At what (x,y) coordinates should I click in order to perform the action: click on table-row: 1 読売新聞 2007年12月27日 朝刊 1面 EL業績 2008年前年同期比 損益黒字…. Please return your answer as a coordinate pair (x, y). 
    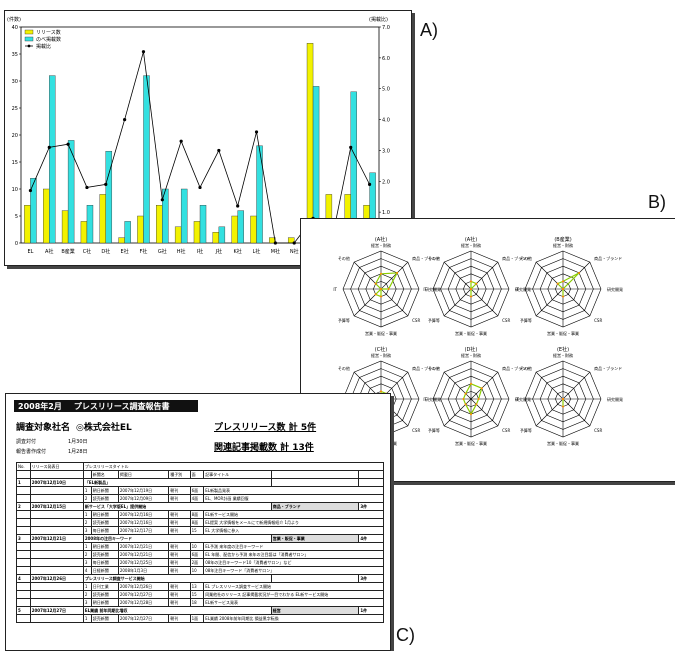
    Looking at the image, I should click on (200, 618).